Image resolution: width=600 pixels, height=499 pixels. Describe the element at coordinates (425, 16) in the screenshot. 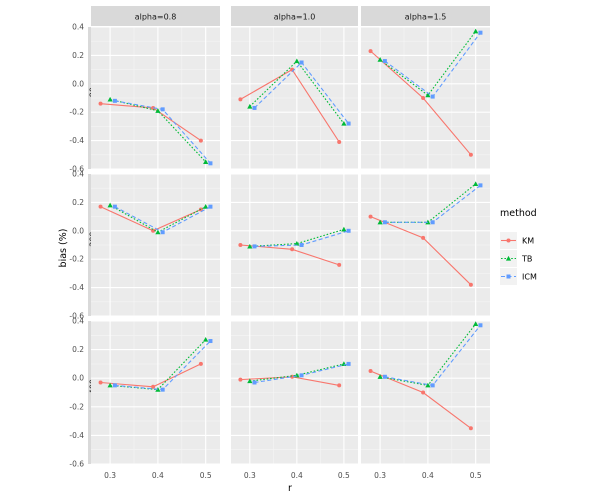

I see `col-strip` at that location.